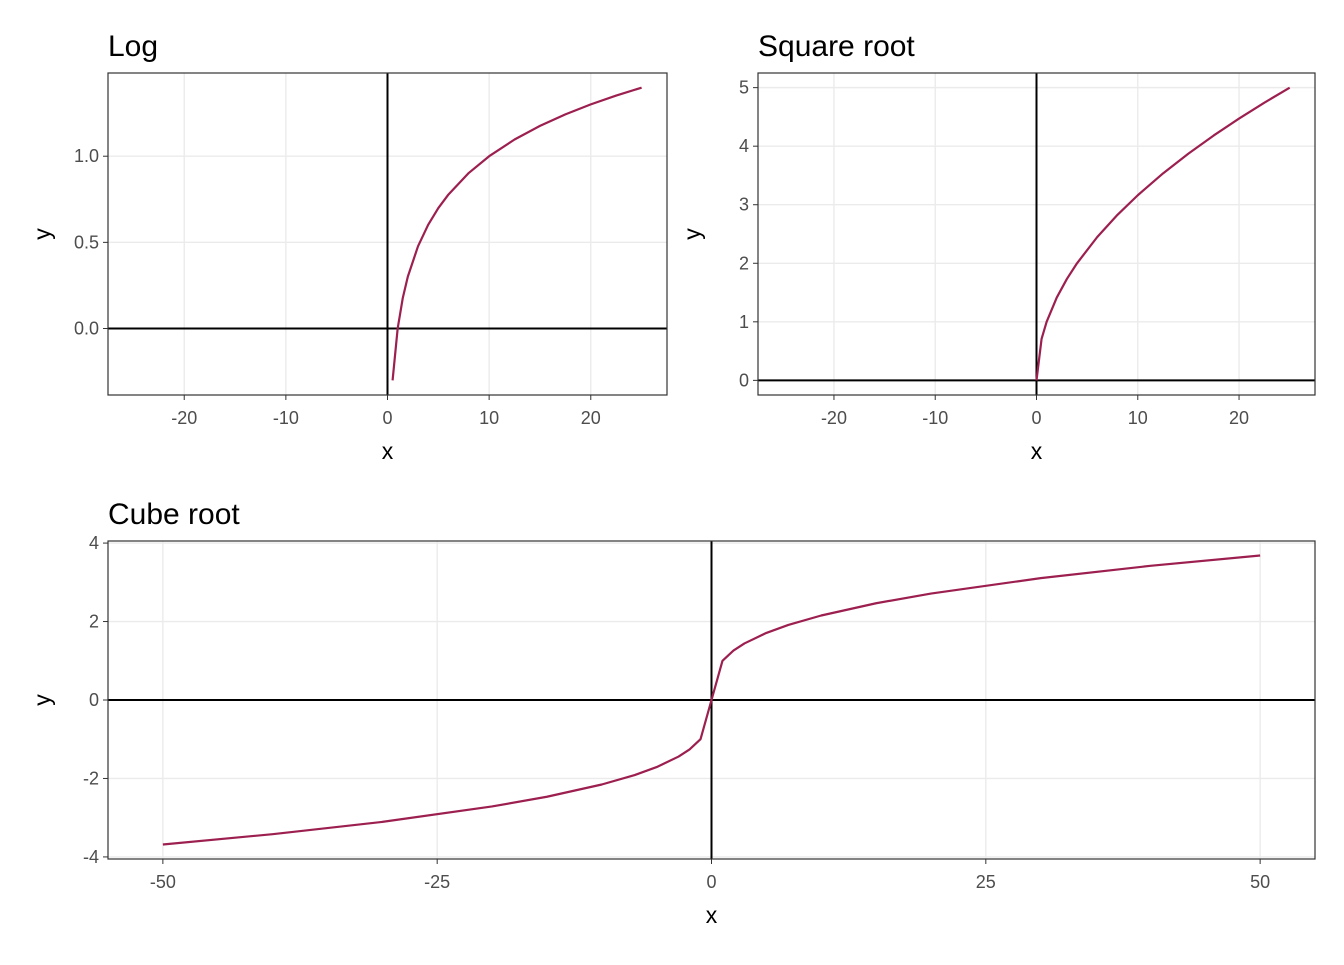 The width and height of the screenshot is (1344, 965). What do you see at coordinates (836, 46) in the screenshot?
I see `panel-title: Square root` at bounding box center [836, 46].